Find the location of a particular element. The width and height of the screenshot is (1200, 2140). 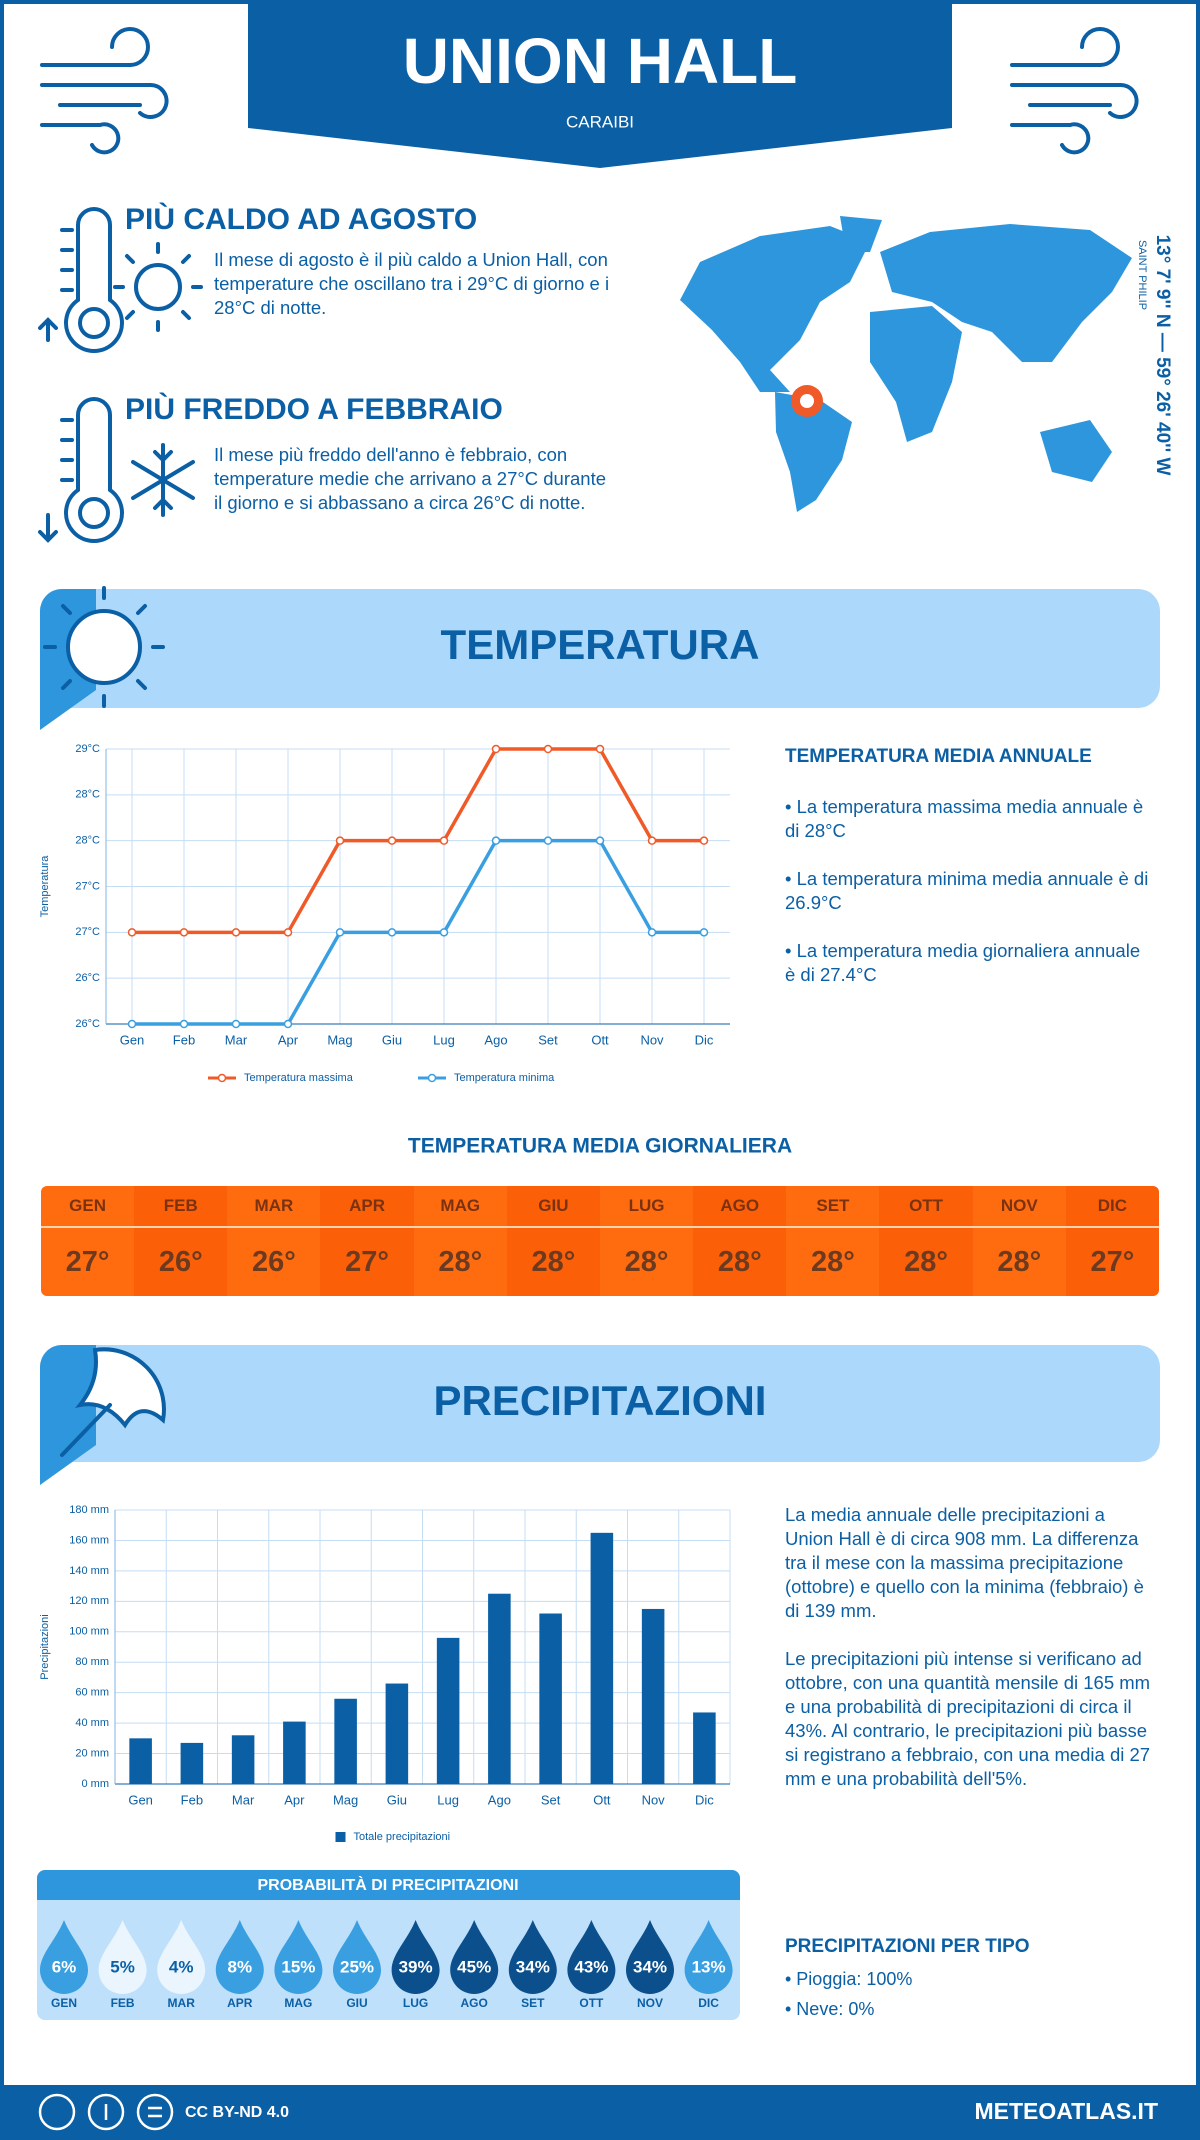

month-header: NOV is located at coordinates (1019, 1207).